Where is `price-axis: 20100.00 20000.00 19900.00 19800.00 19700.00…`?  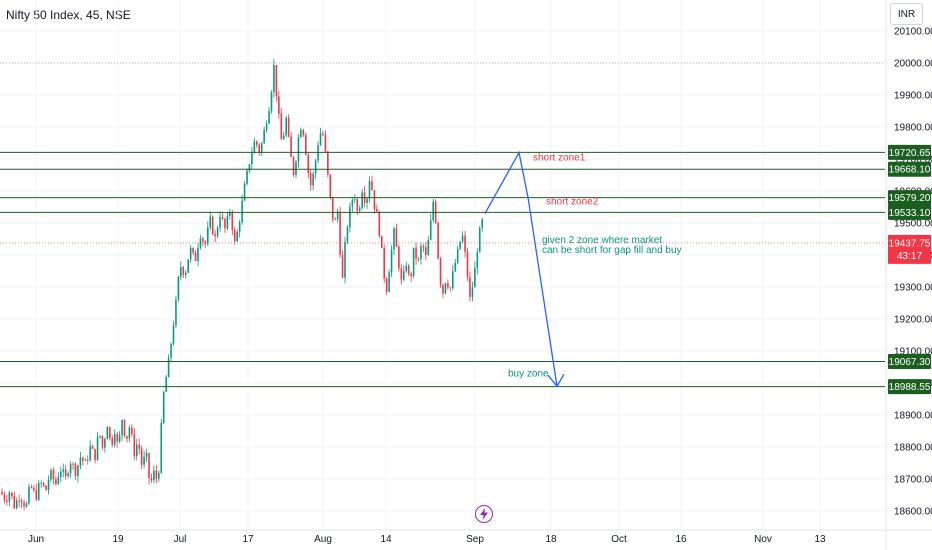
price-axis: 20100.00 20000.00 19900.00 19800.00 19700.00… is located at coordinates (913, 272).